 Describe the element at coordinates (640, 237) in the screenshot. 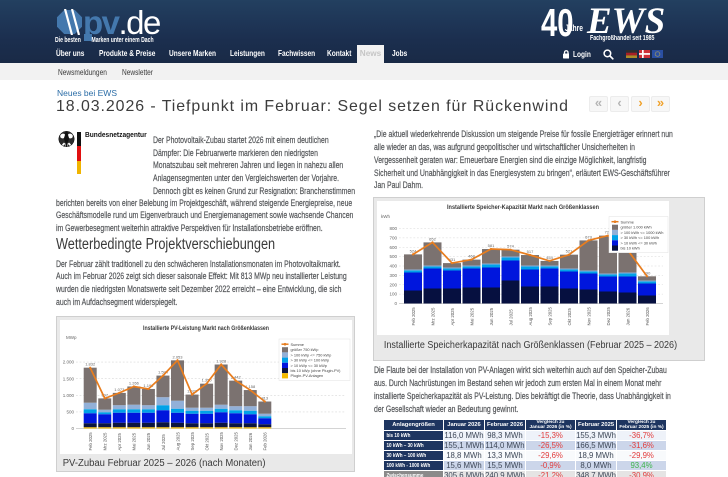

I see `svg-text: > 30 kWh <= 100 kWh` at that location.